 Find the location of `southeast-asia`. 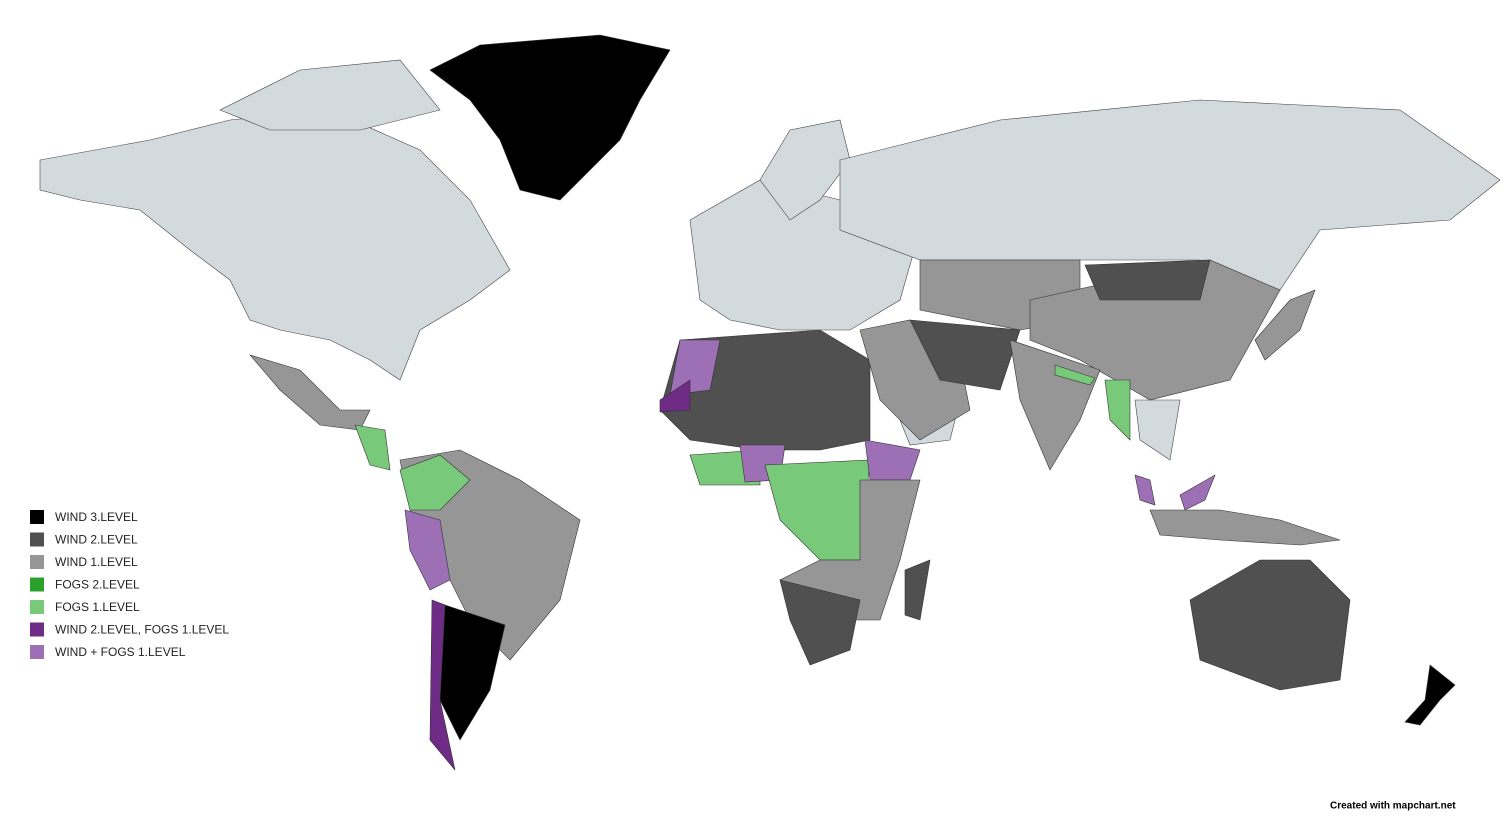

southeast-asia is located at coordinates (1157, 430).